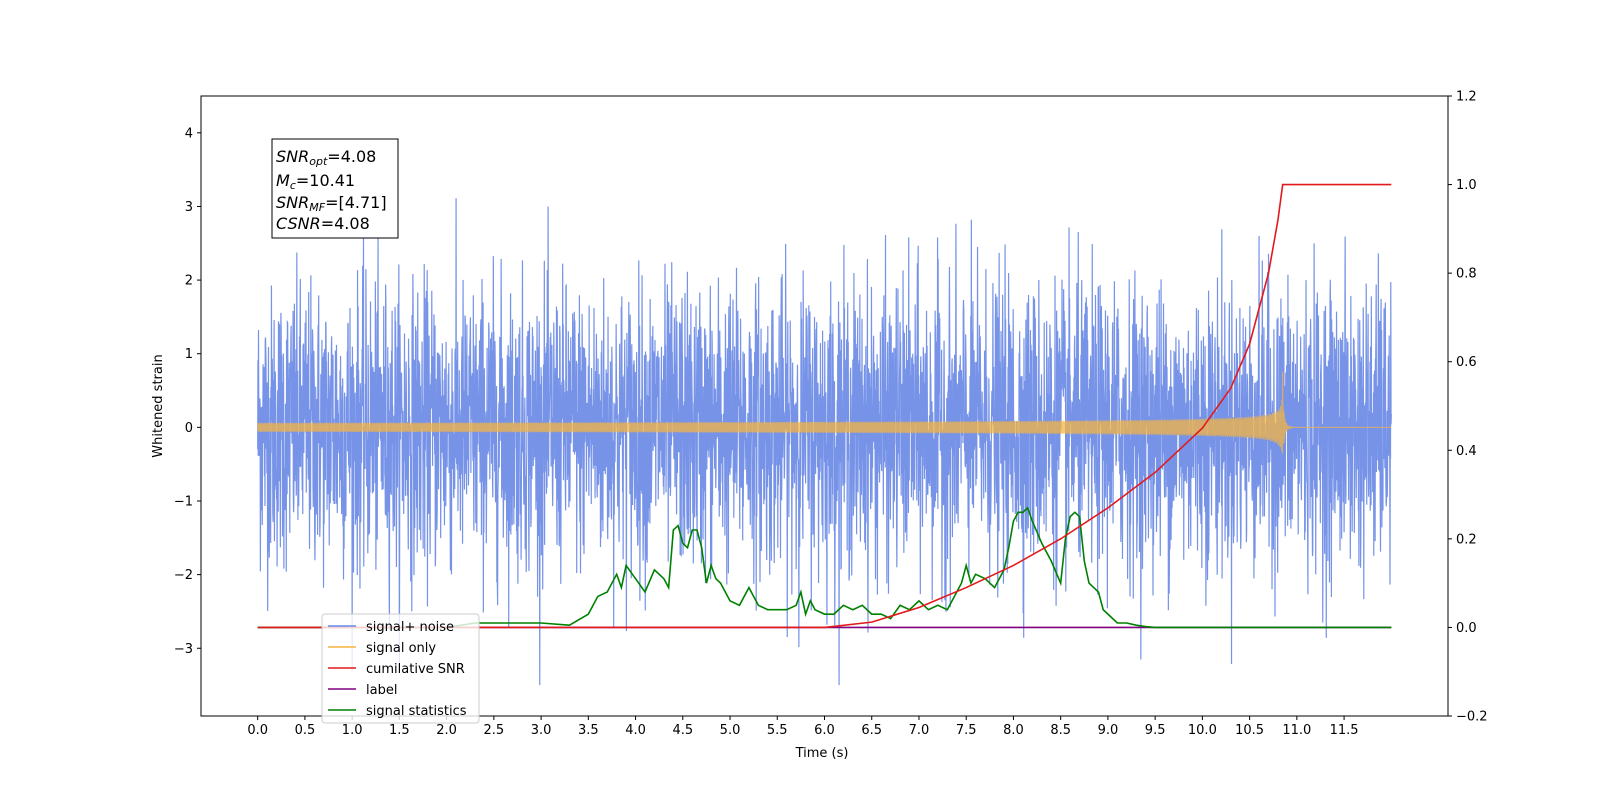 The width and height of the screenshot is (1600, 800). What do you see at coordinates (777, 730) in the screenshot?
I see `x-tick-label: 5.5` at bounding box center [777, 730].